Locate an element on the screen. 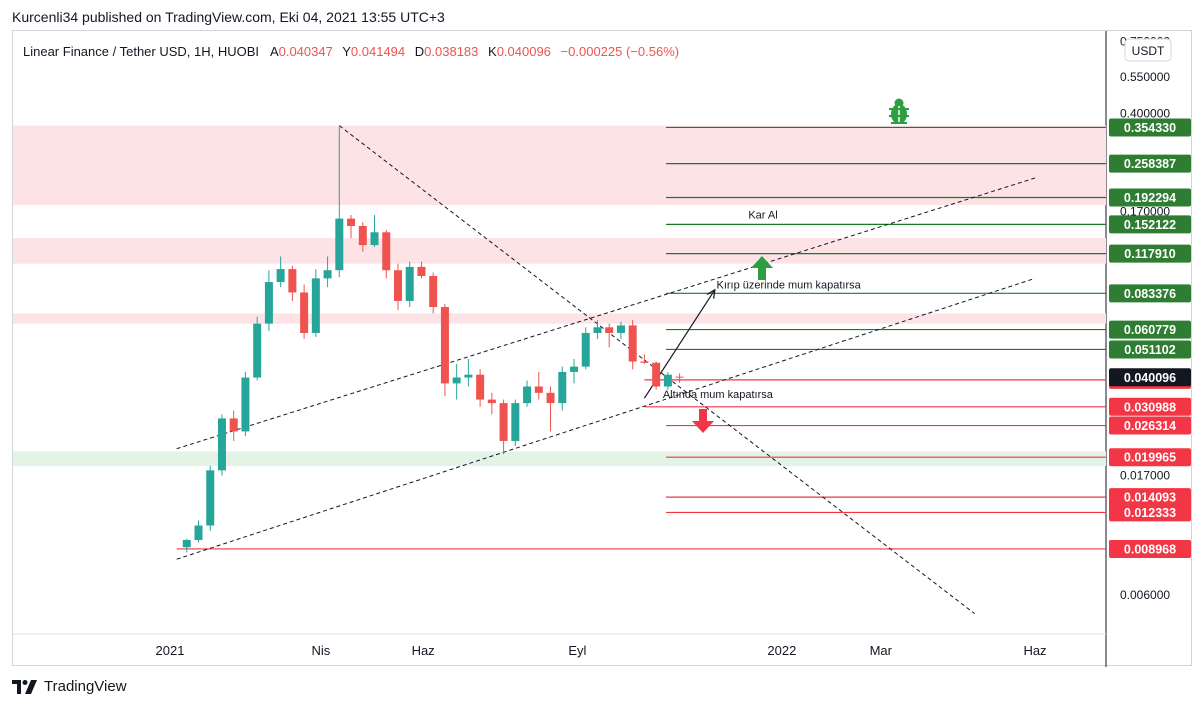 The height and width of the screenshot is (707, 1200). up-arrow-icon is located at coordinates (762, 268).